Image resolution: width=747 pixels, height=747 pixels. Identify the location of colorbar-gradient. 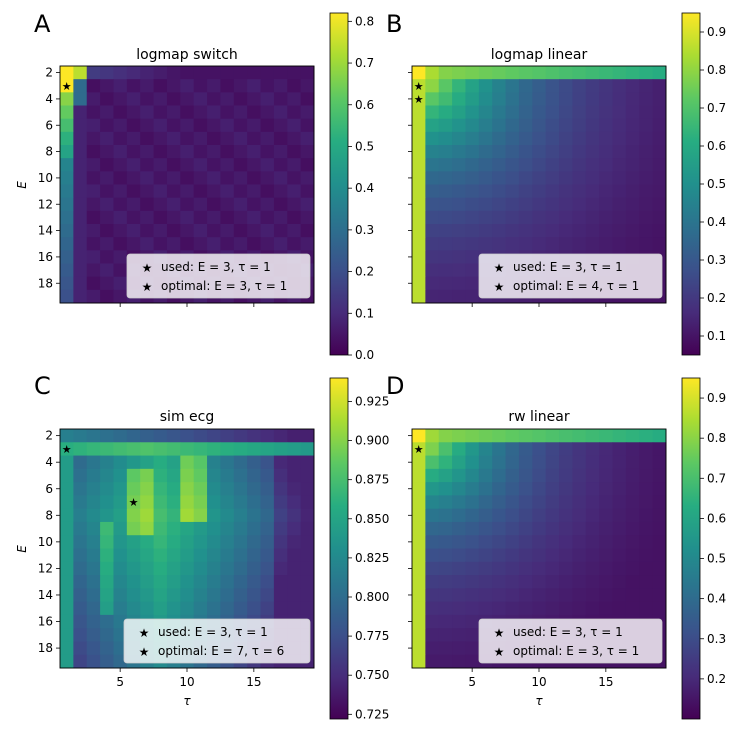
(339, 548).